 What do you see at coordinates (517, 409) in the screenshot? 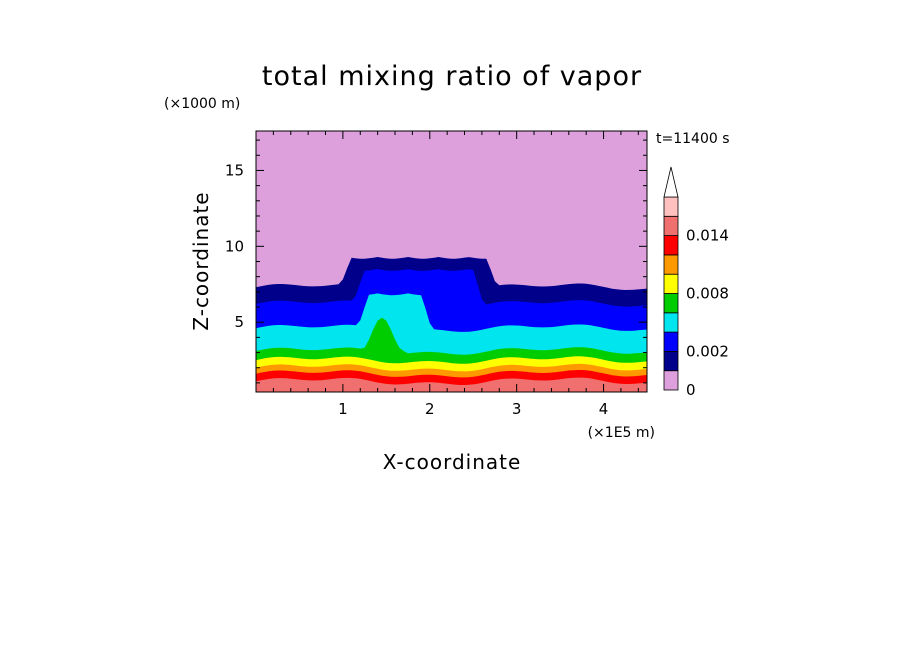
I see `x-tick-label: 3` at bounding box center [517, 409].